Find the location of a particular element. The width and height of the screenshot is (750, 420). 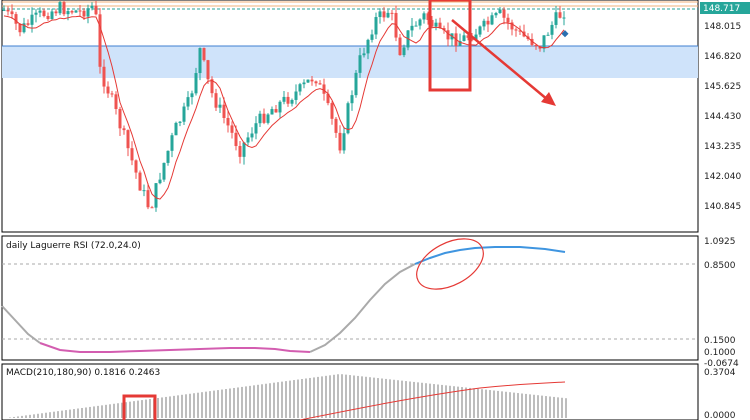

macd-tick-3: 0.0000 is located at coordinates (720, 415).